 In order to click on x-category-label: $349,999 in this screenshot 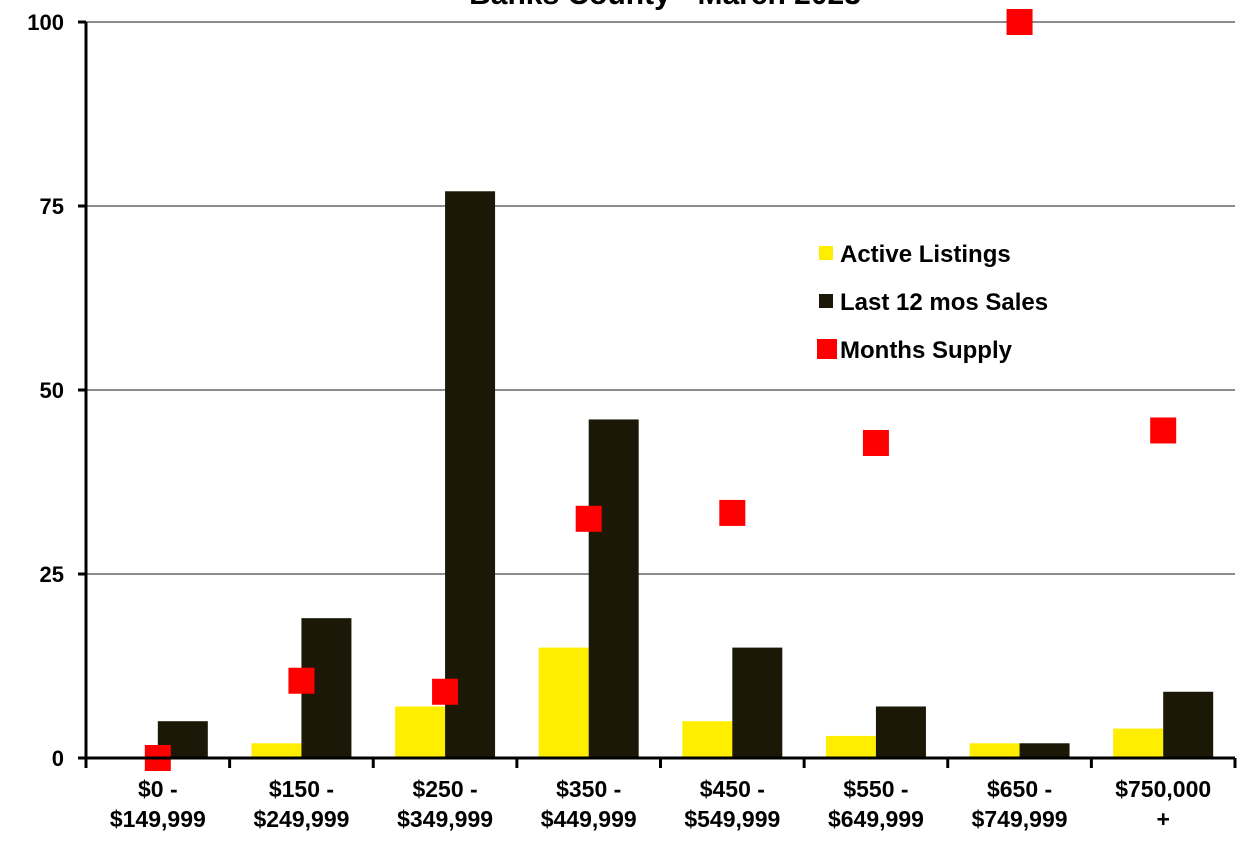, I will do `click(445, 819)`.